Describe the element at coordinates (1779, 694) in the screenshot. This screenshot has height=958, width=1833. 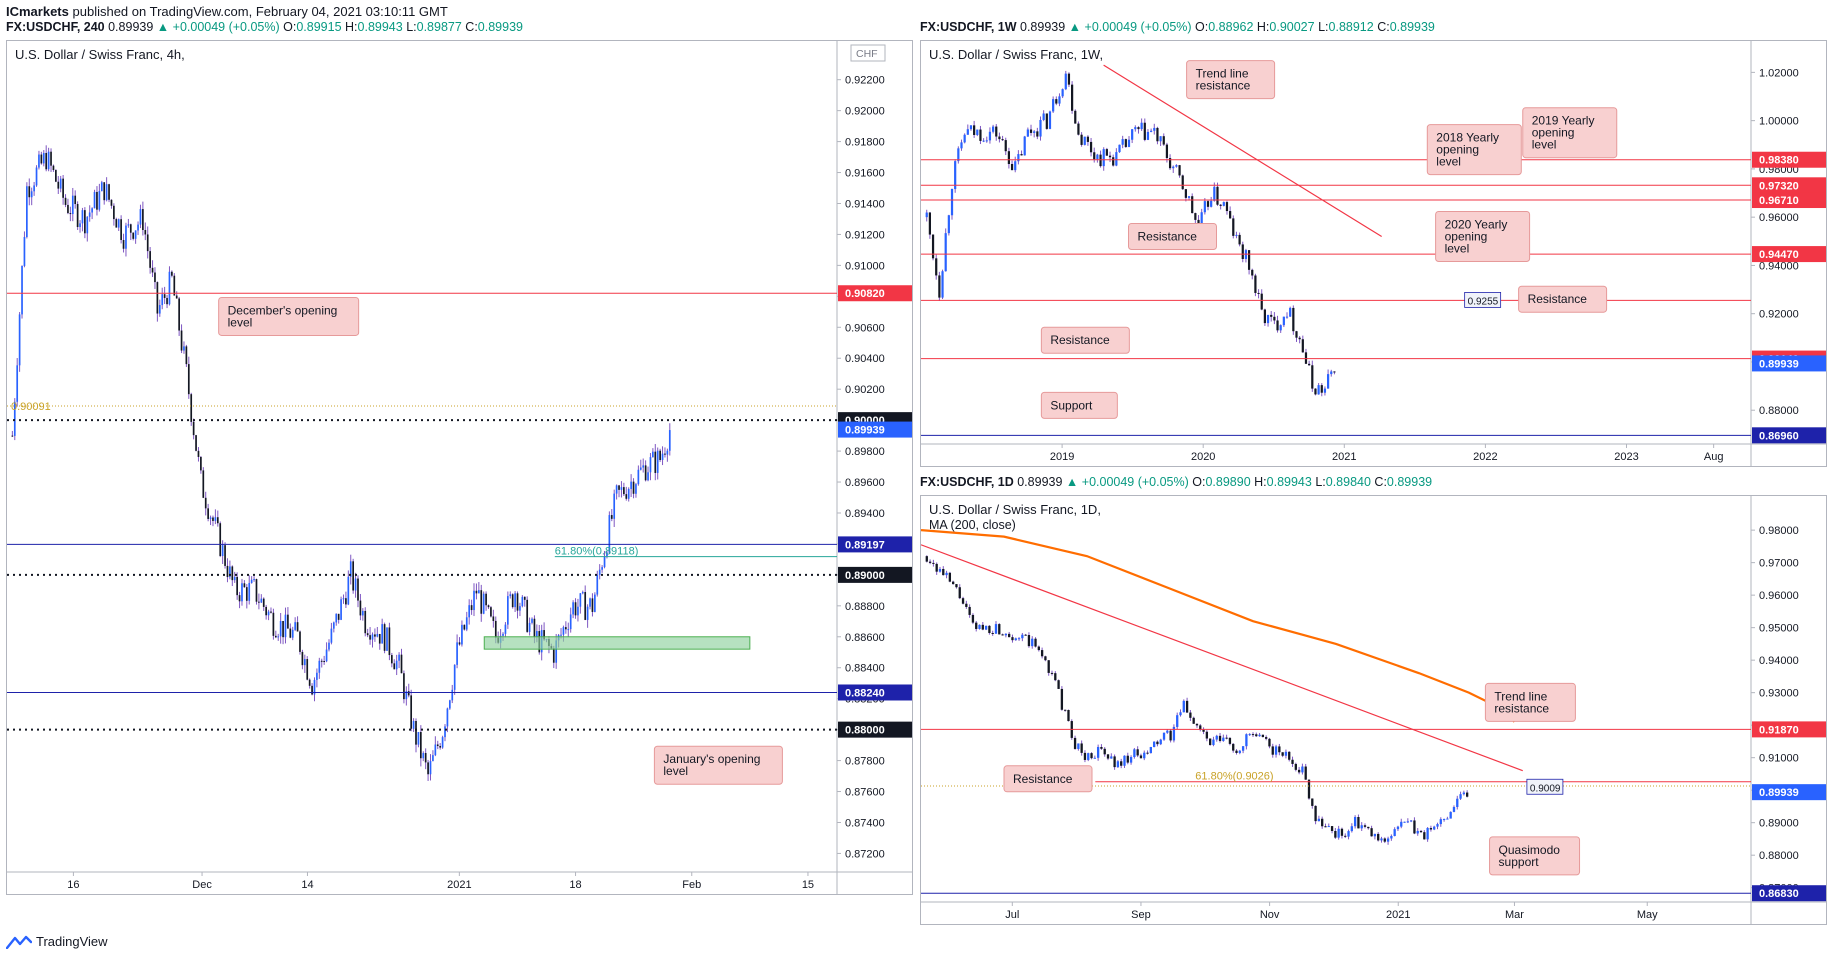
I see `y-tick-label: 0.93000` at that location.